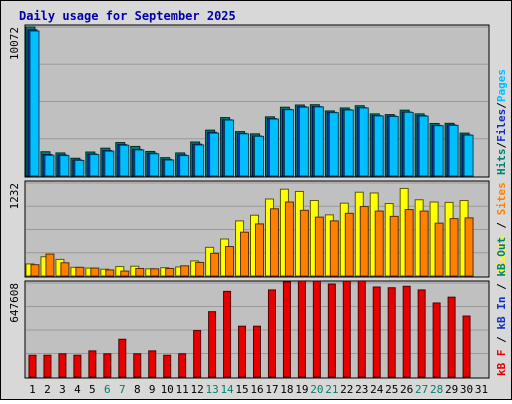 The image size is (512, 404). Describe the element at coordinates (14, 196) in the screenshot. I see `y-max-label: 1232` at that location.